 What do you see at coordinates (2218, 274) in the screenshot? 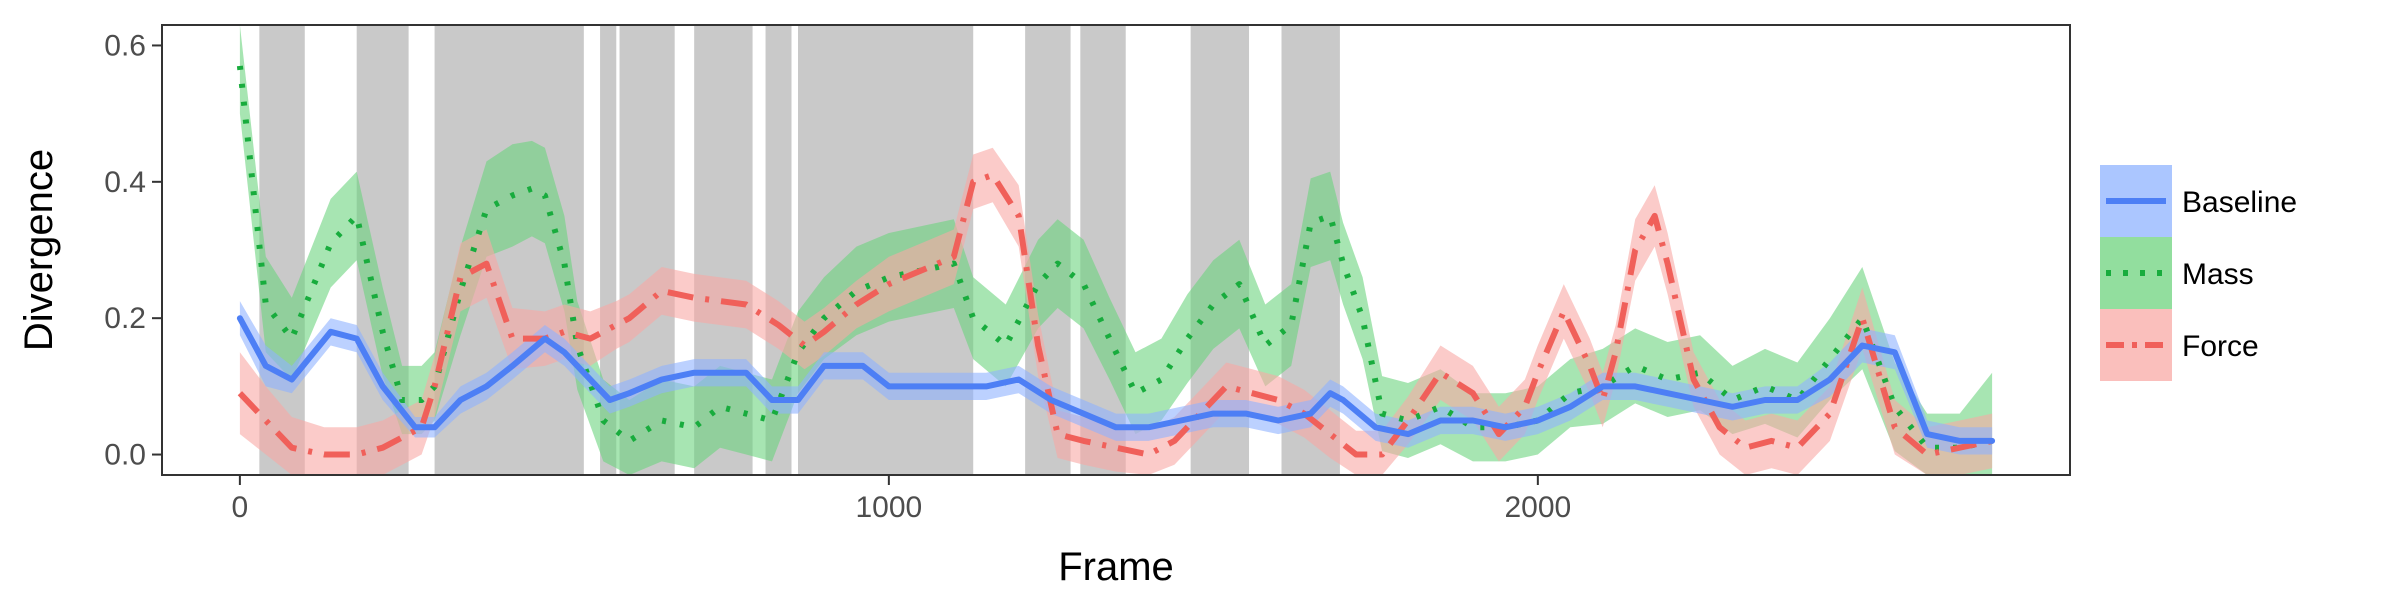
I see `legend-label: Mass` at bounding box center [2218, 274].